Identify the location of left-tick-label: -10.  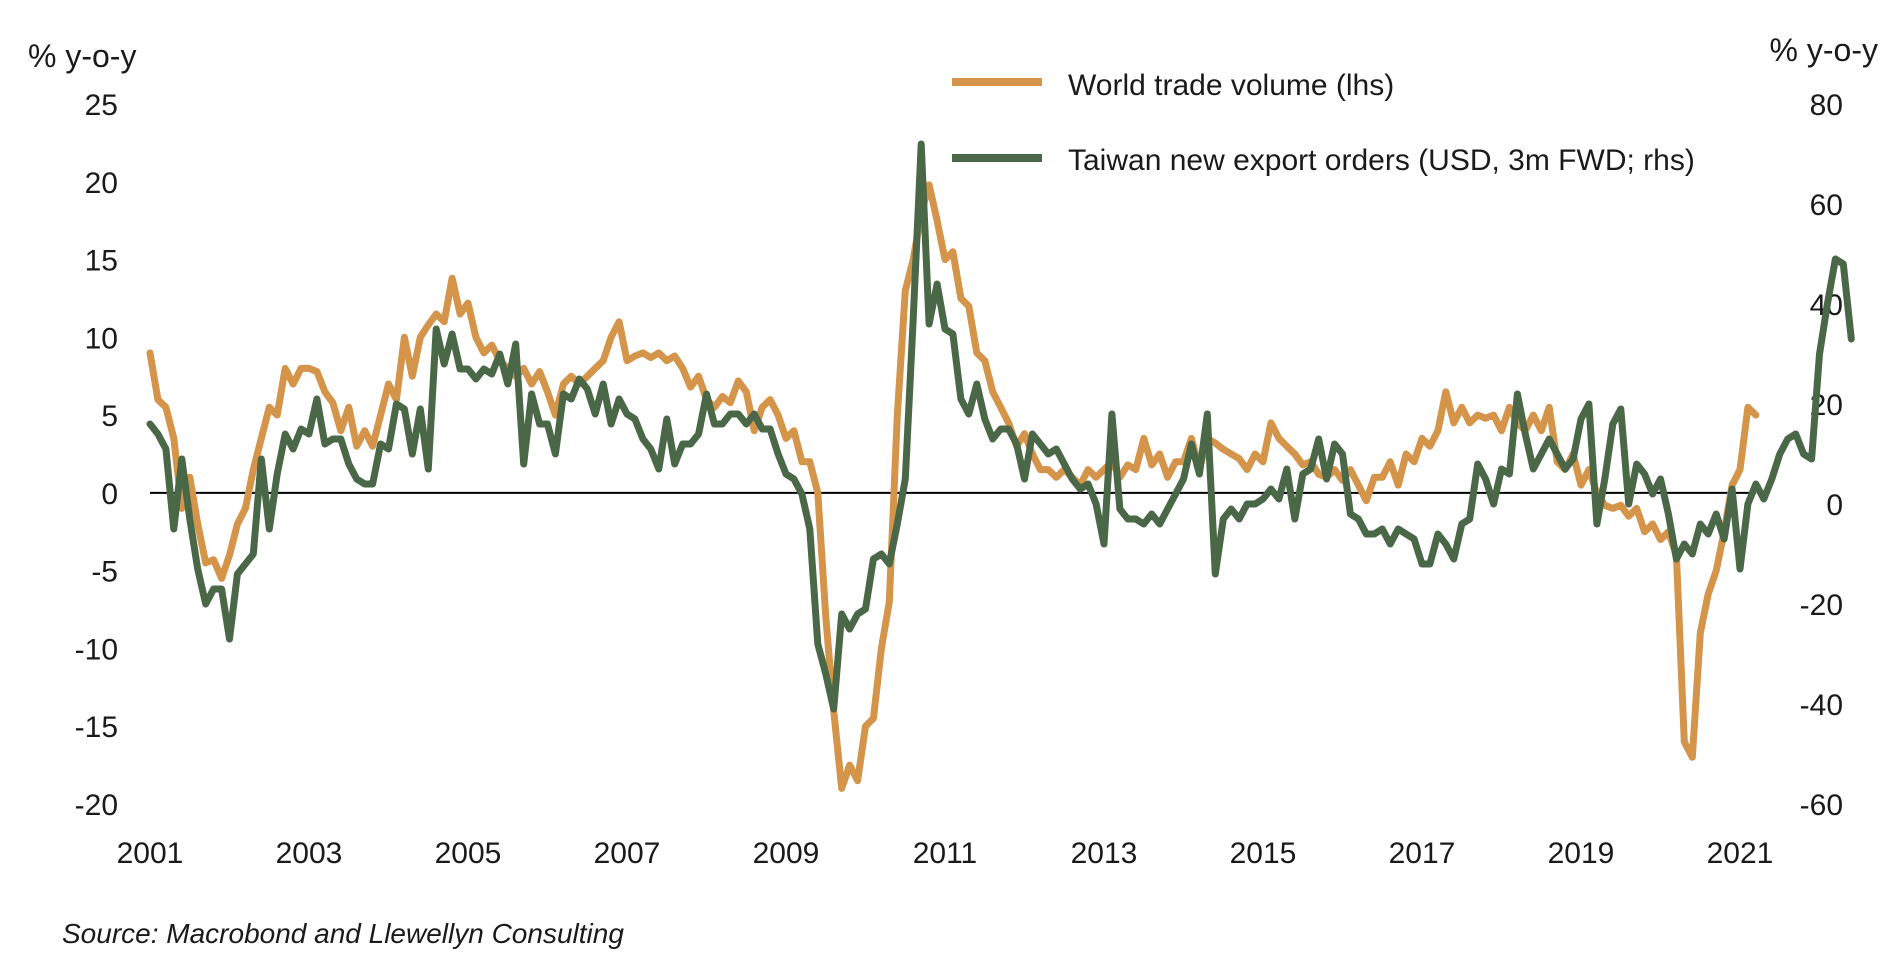
(96, 649).